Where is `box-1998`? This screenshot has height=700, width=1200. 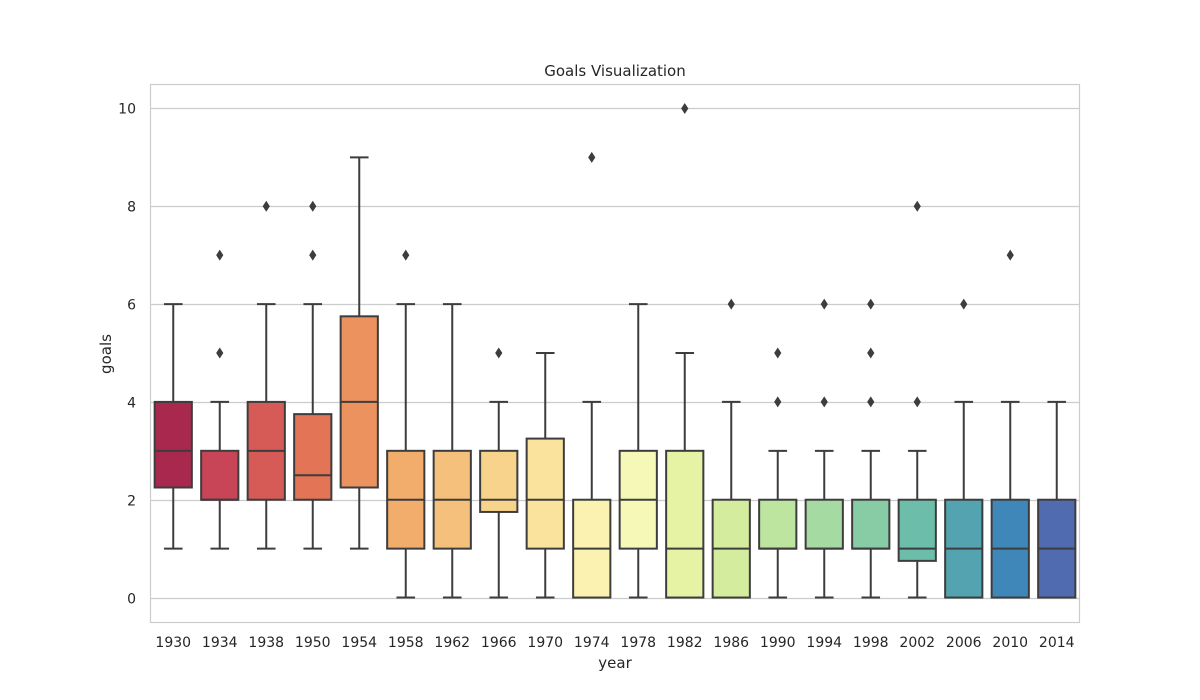
box-1998 is located at coordinates (871, 448).